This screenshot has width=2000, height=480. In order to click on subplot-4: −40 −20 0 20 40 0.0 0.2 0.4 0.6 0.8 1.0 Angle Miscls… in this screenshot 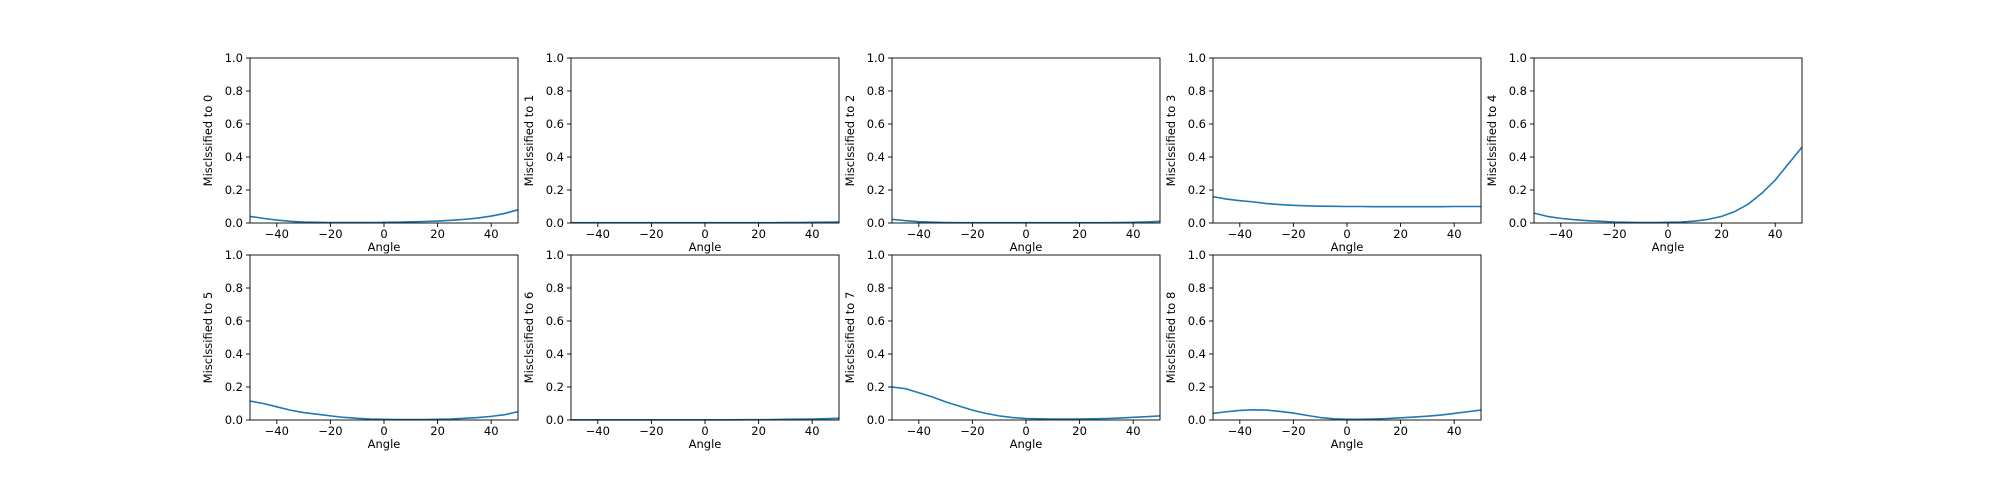, I will do `click(1644, 152)`.